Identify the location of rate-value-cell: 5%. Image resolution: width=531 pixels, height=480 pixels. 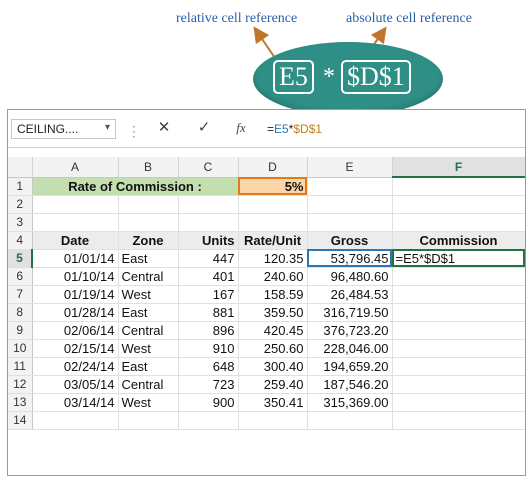
(273, 186).